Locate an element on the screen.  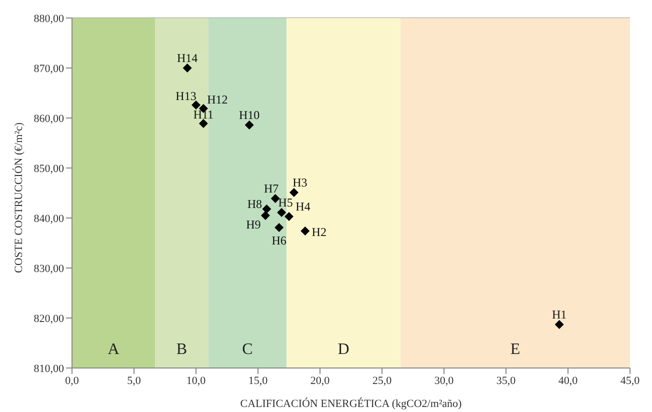
band-label: C is located at coordinates (247, 349).